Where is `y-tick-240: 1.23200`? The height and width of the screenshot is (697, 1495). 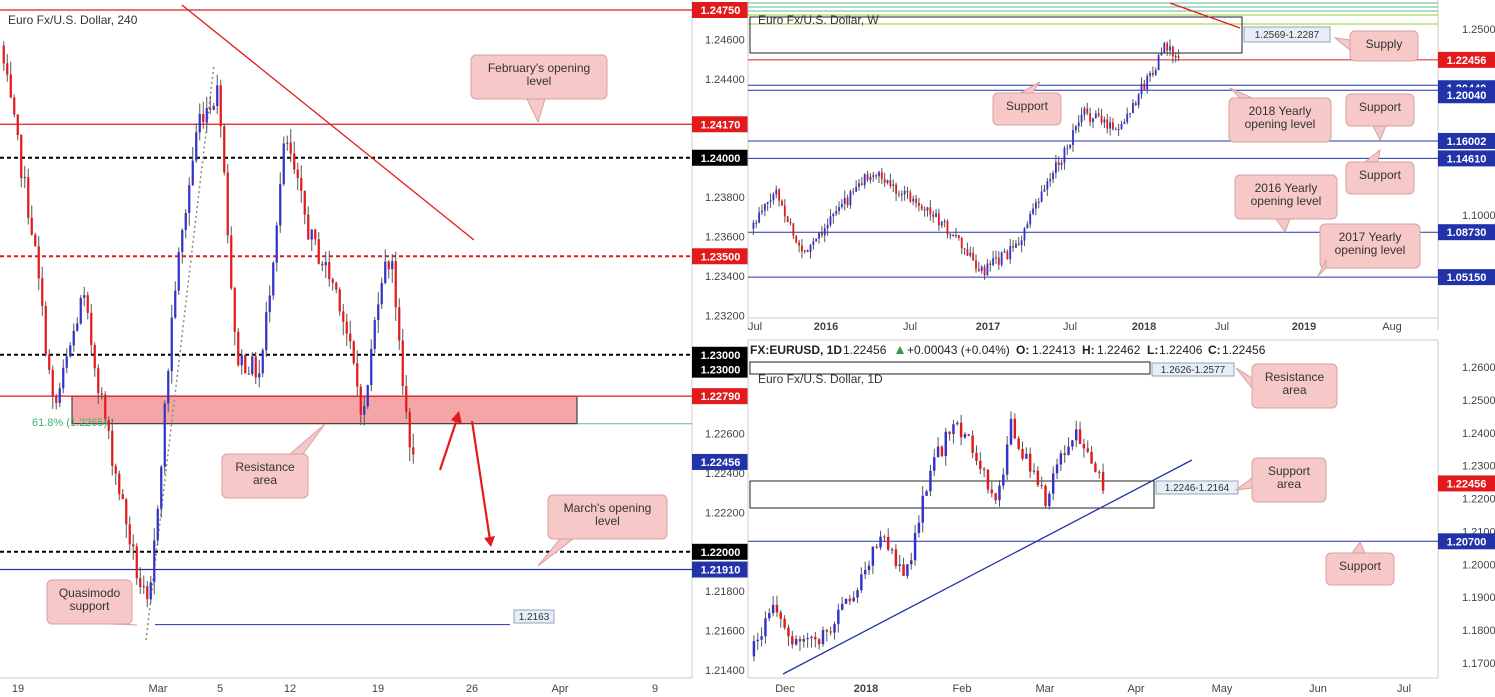 y-tick-240: 1.23200 is located at coordinates (725, 316).